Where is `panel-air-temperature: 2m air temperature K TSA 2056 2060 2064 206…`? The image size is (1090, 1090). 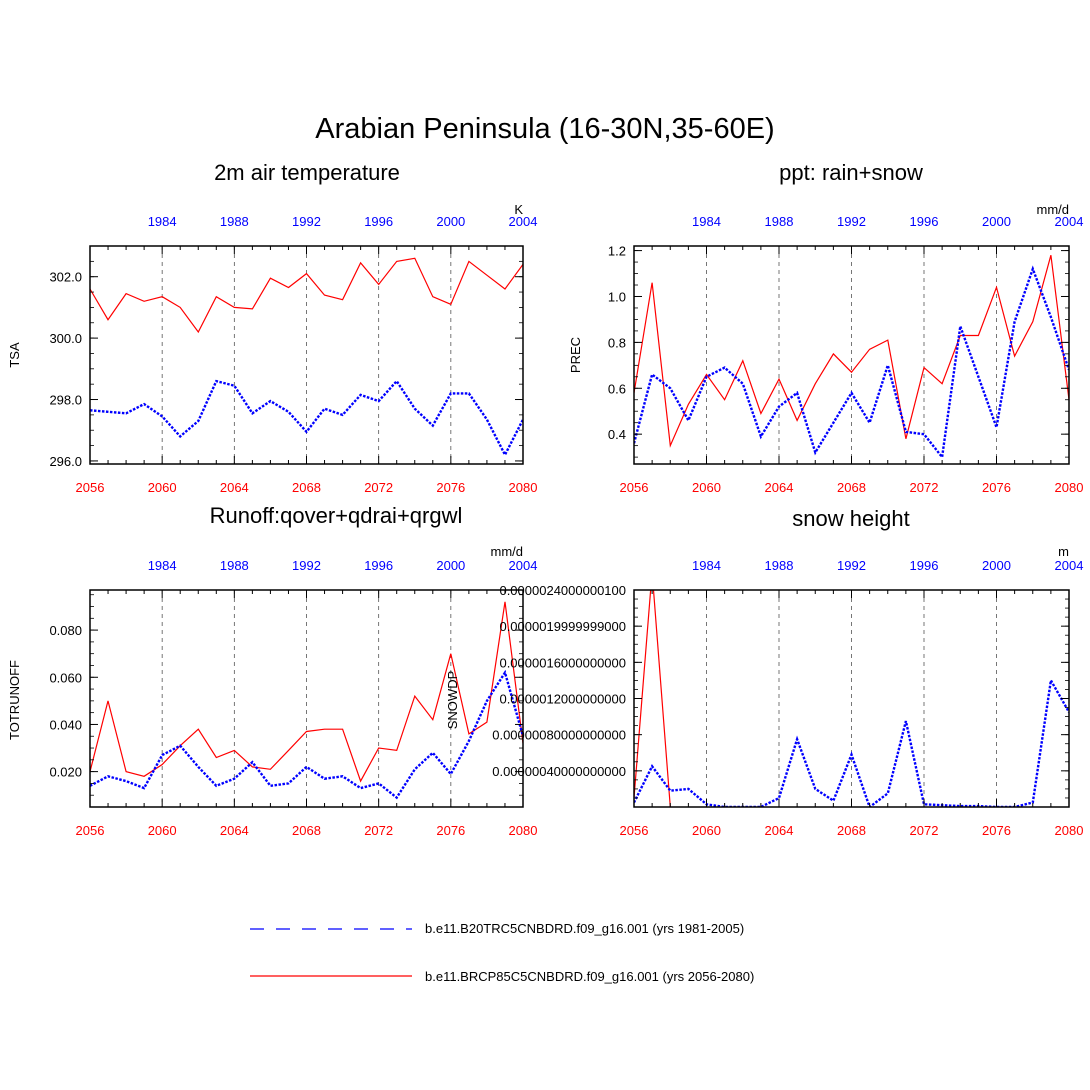
panel-air-temperature: 2m air temperature K TSA 2056 2060 2064 206… is located at coordinates (272, 327).